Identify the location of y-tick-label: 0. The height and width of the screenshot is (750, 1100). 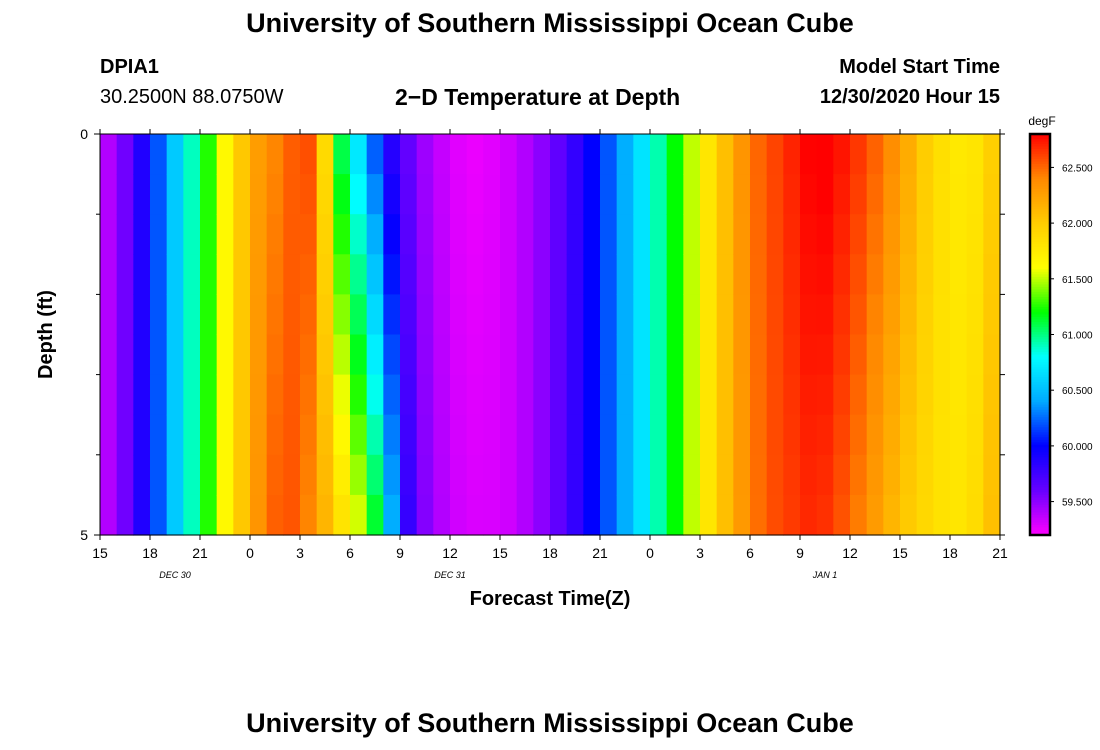
(84, 134).